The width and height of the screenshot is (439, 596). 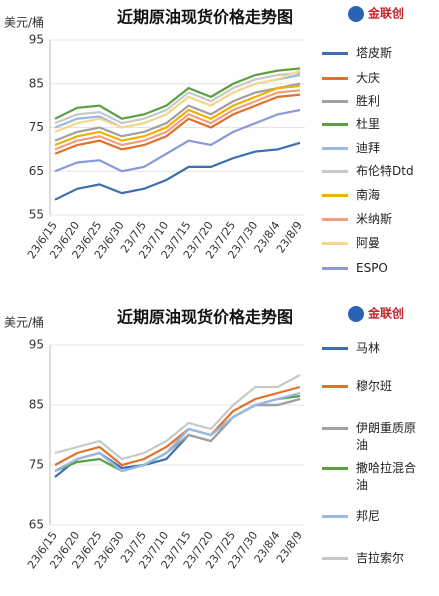 I want to click on legend-item: 吉拉索尔, so click(x=374, y=558).